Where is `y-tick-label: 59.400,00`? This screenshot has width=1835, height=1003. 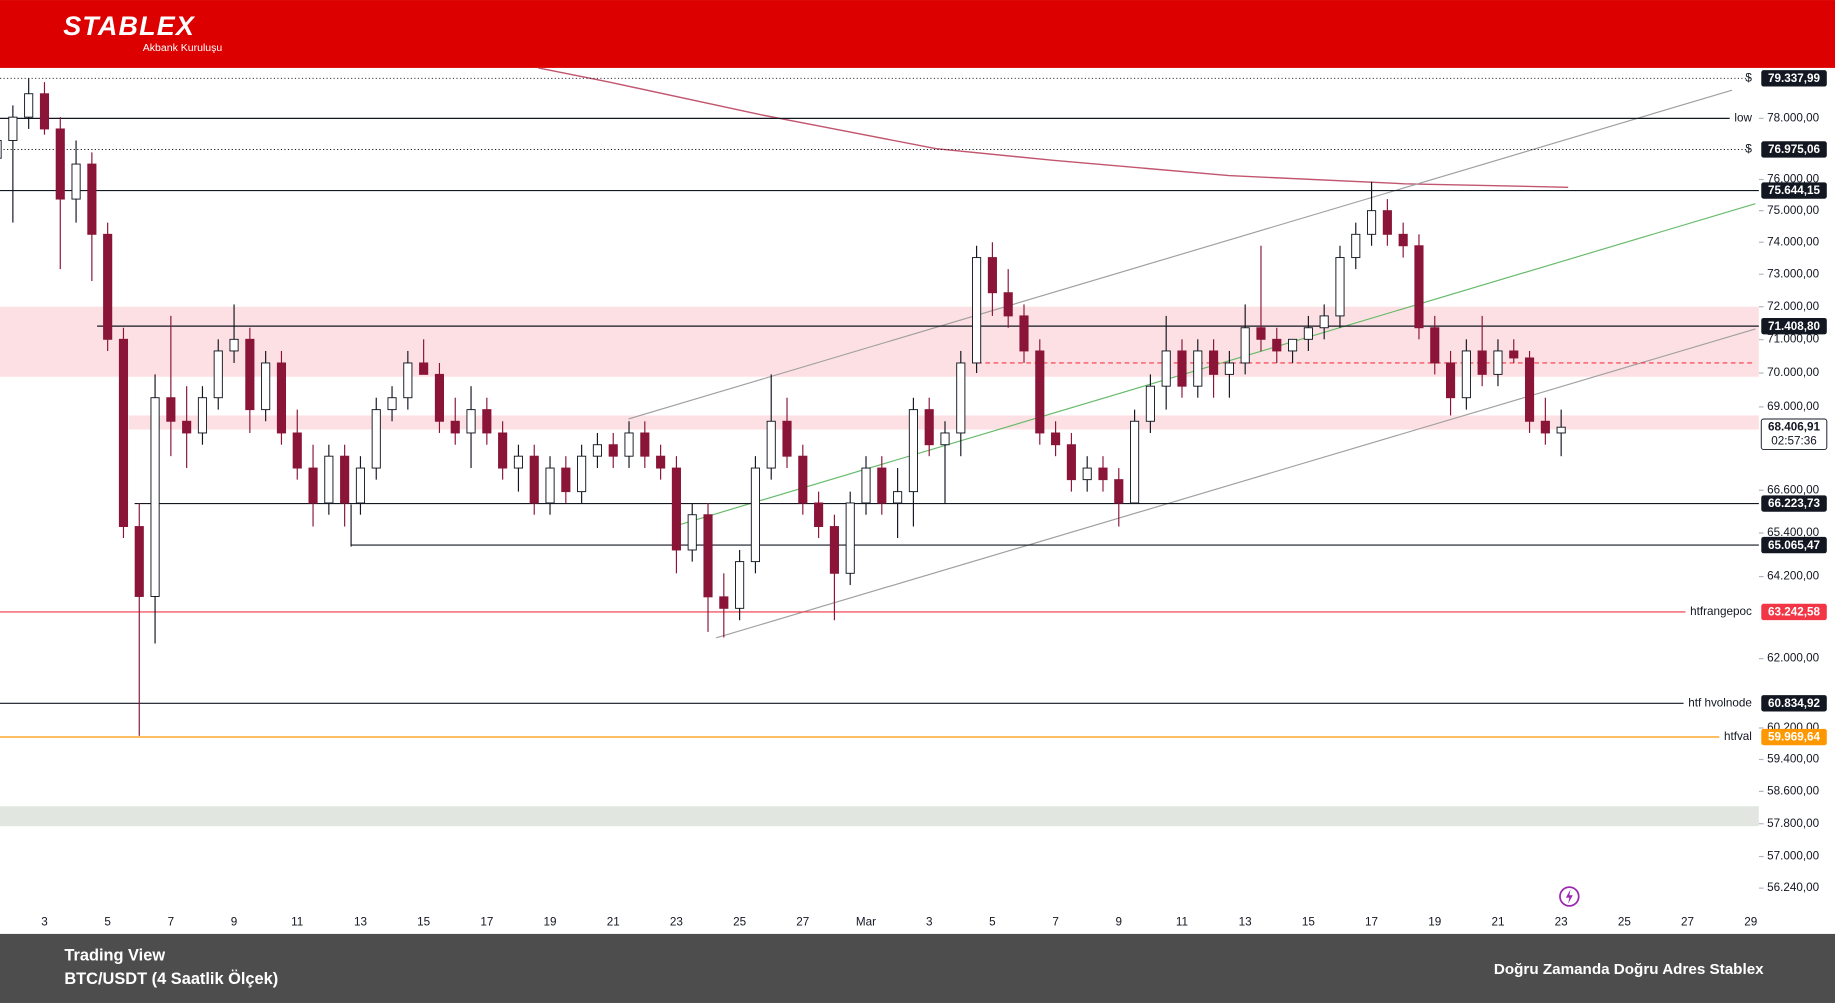 y-tick-label: 59.400,00 is located at coordinates (1793, 759).